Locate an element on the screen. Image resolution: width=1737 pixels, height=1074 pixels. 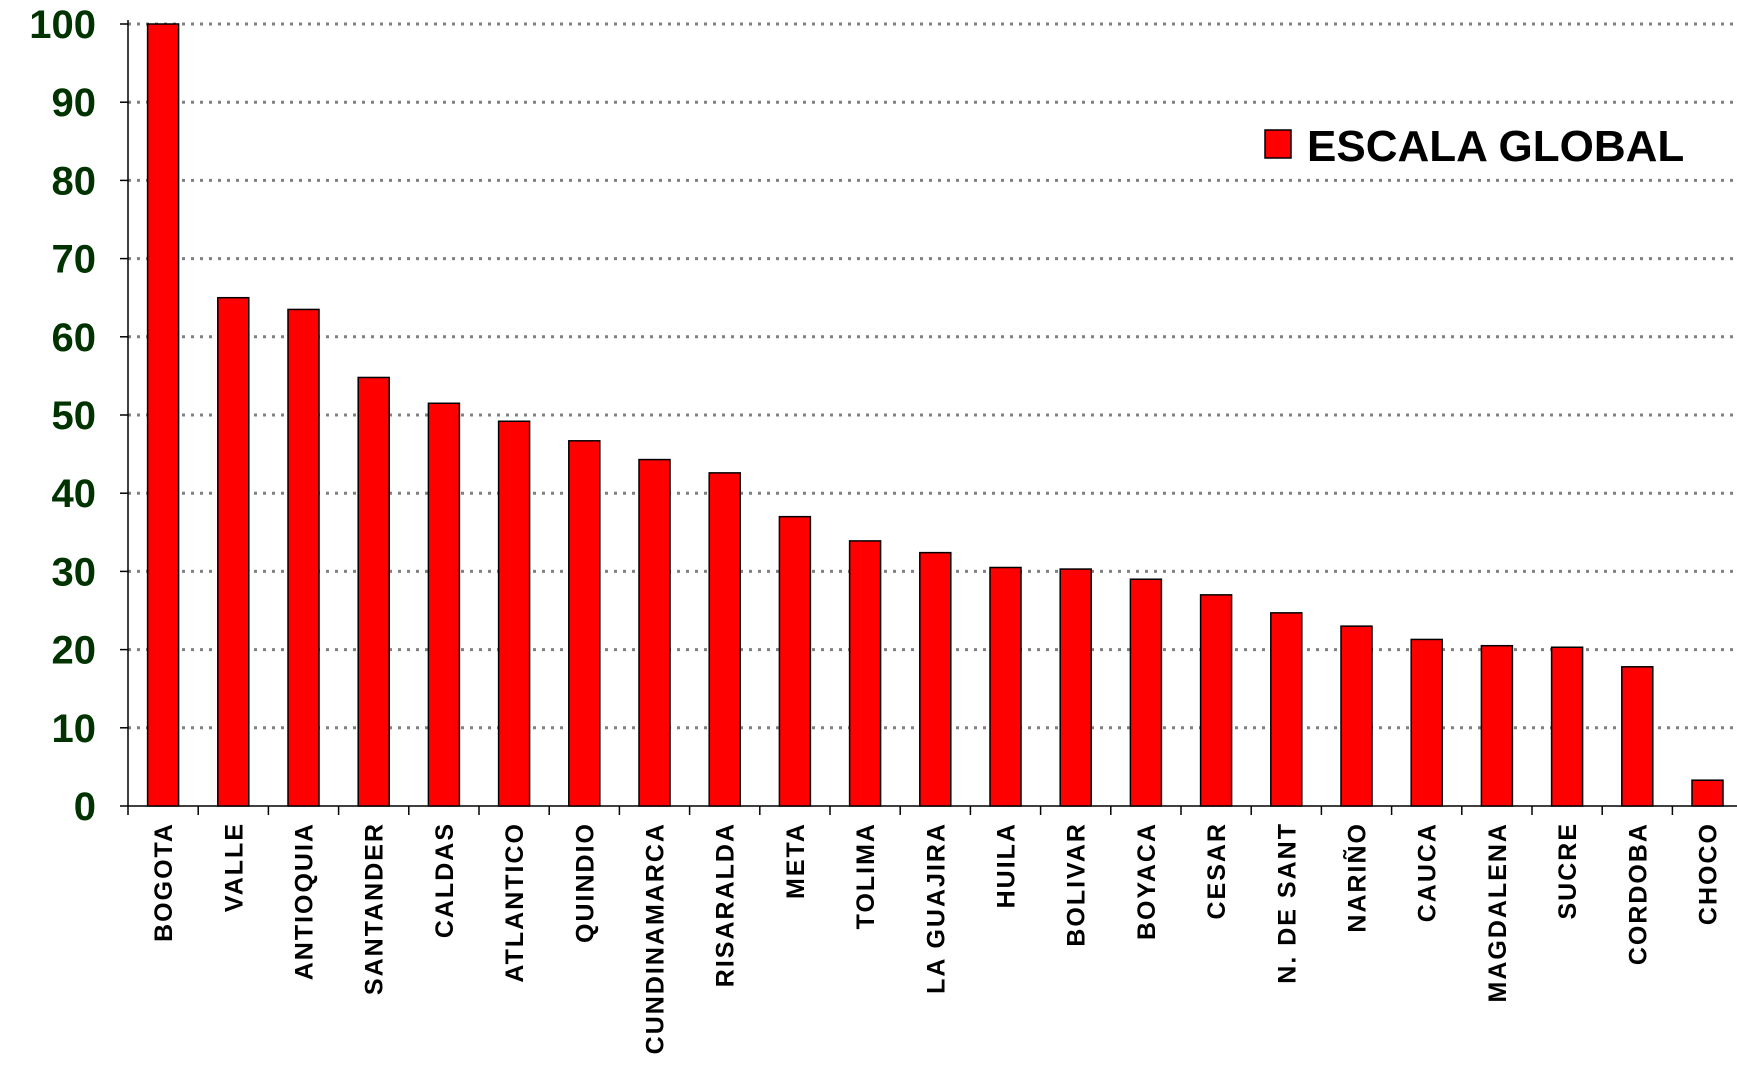
x-tick-label: CALDAS is located at coordinates (445, 880).